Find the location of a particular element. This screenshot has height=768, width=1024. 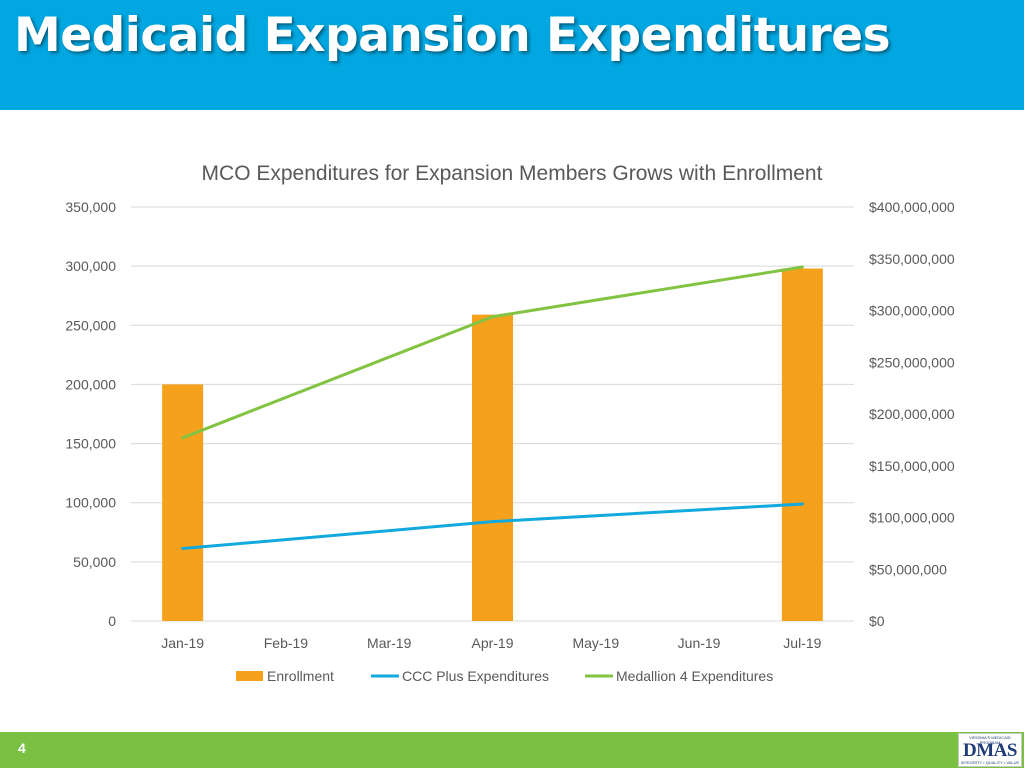

slide-header: Medicaid Expansion Expenditures is located at coordinates (512, 55).